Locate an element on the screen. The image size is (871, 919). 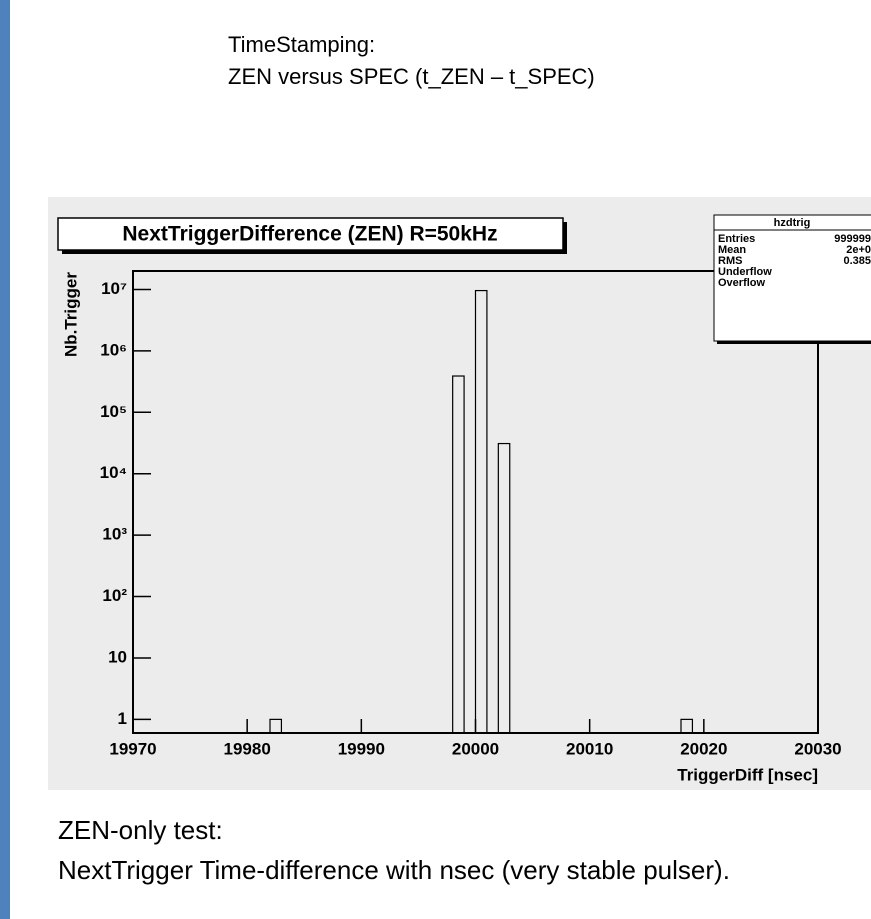
stats-value: 0.385 is located at coordinates (857, 261).